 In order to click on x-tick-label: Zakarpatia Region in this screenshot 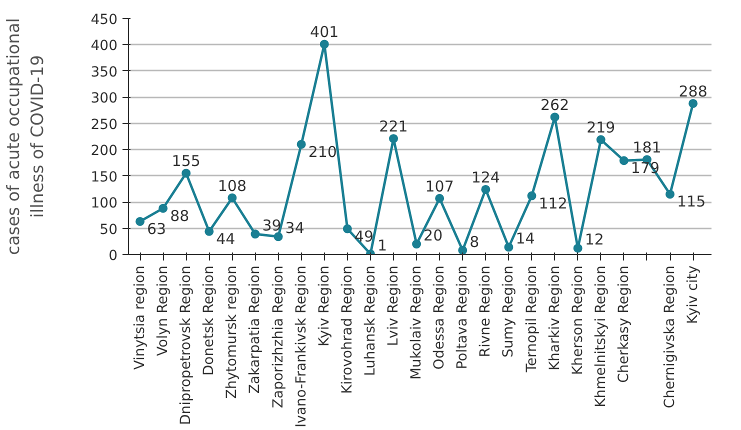, I will do `click(255, 329)`.